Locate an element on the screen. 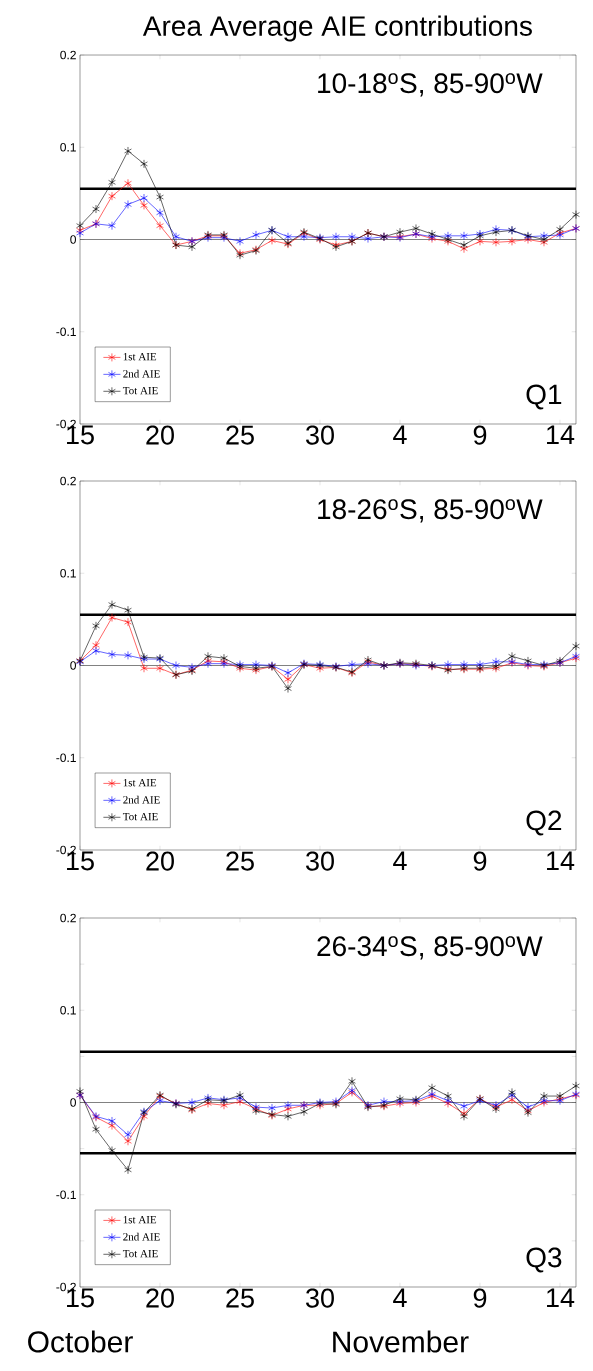  text: October is located at coordinates (80, 1341).